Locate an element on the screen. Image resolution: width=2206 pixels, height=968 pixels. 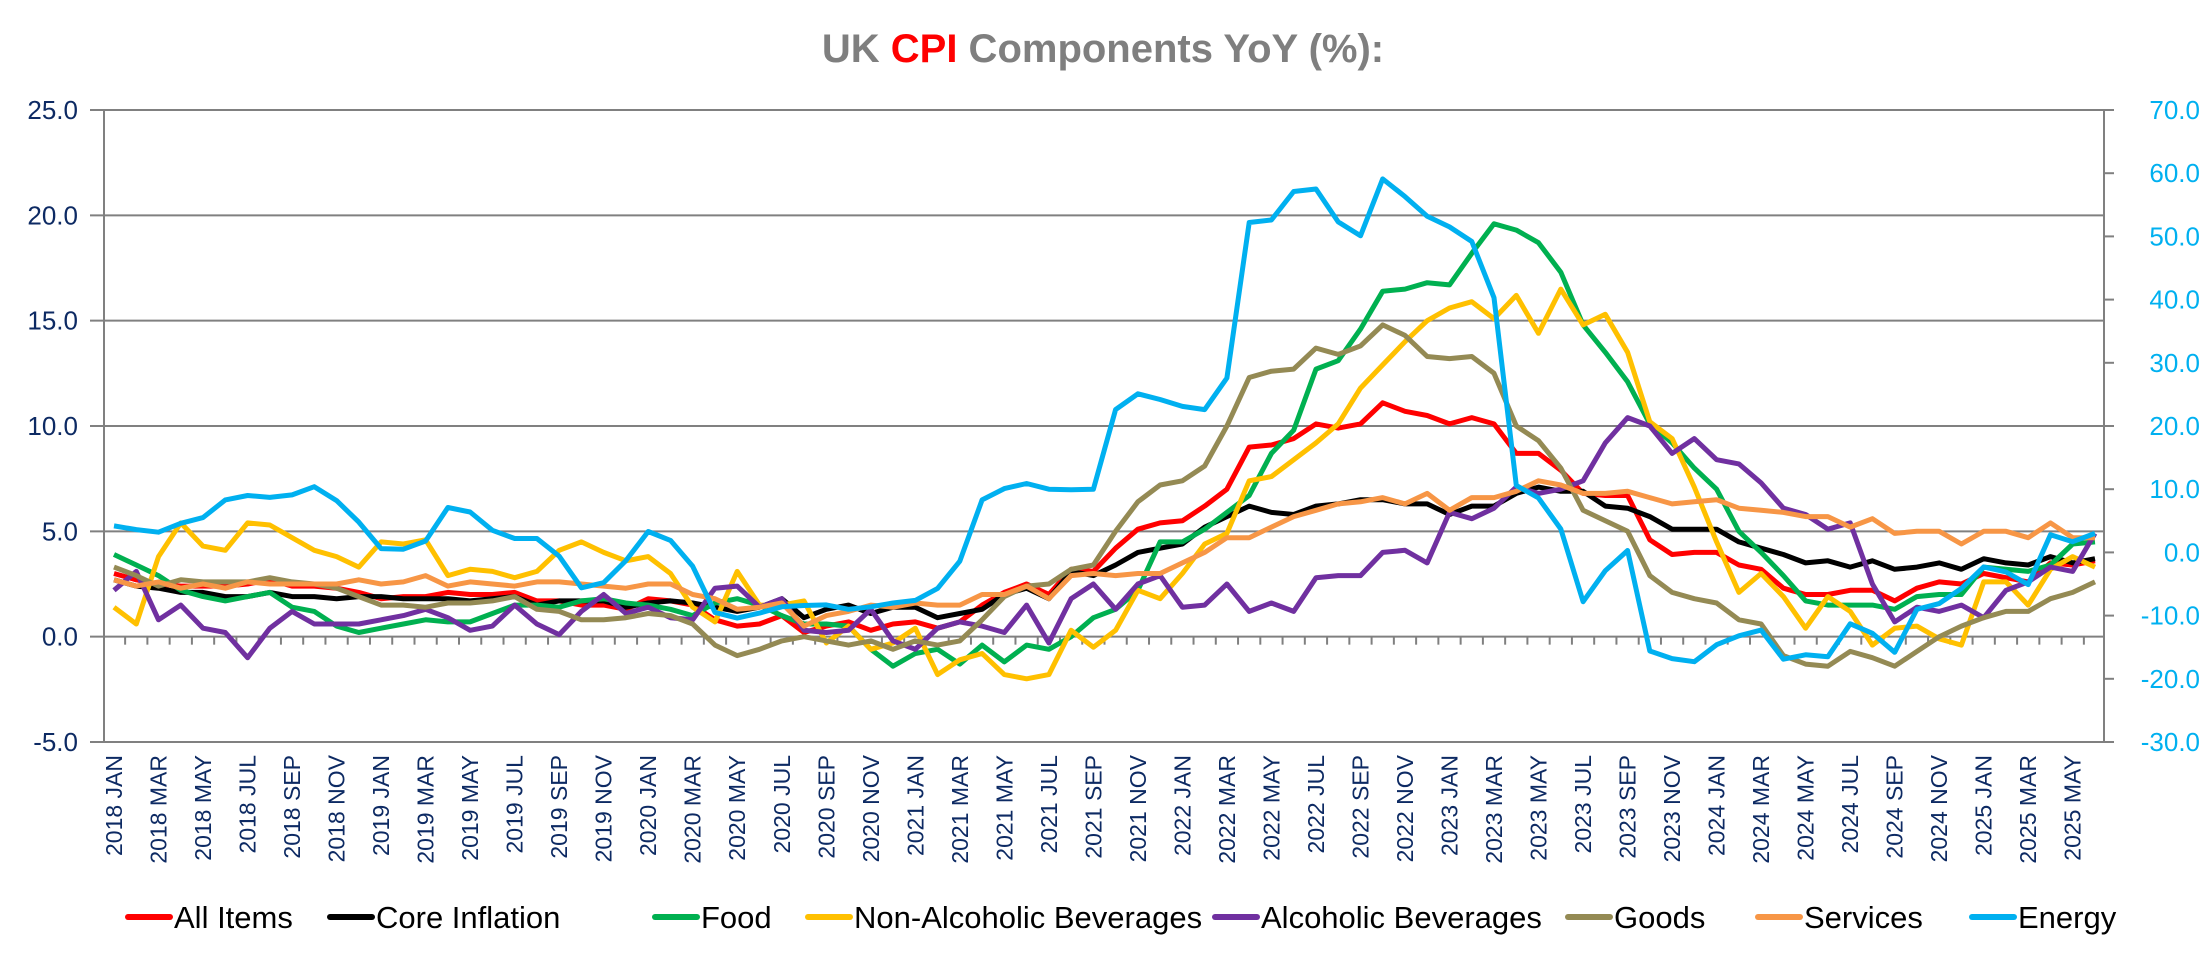
legend-item: Food is located at coordinates (712, 917).